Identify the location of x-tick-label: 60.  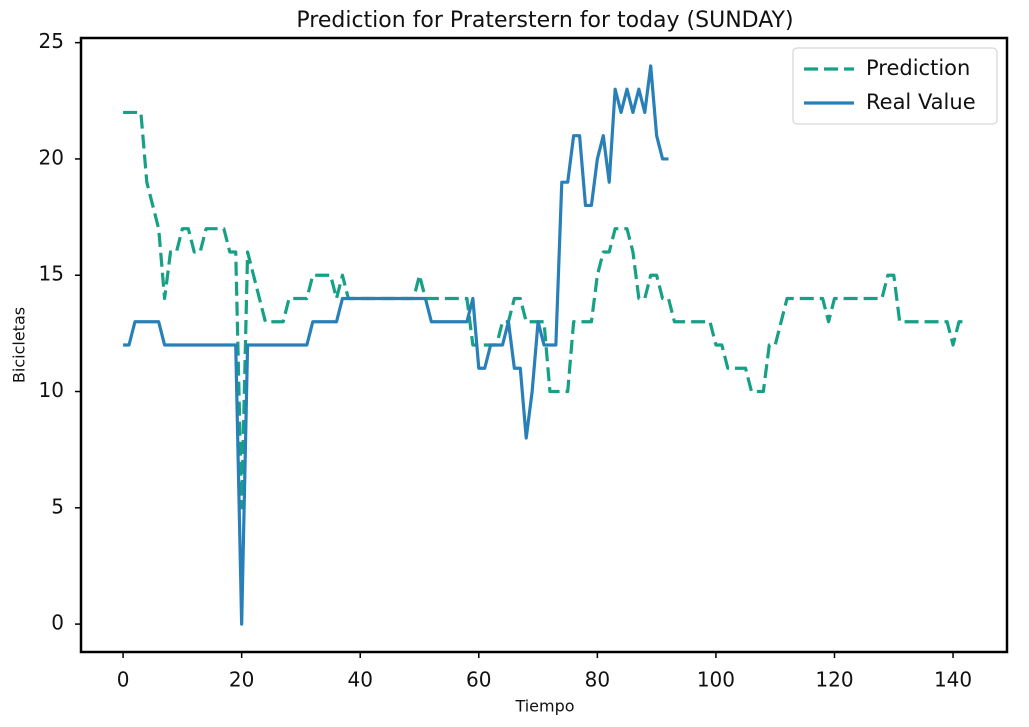
(478, 680).